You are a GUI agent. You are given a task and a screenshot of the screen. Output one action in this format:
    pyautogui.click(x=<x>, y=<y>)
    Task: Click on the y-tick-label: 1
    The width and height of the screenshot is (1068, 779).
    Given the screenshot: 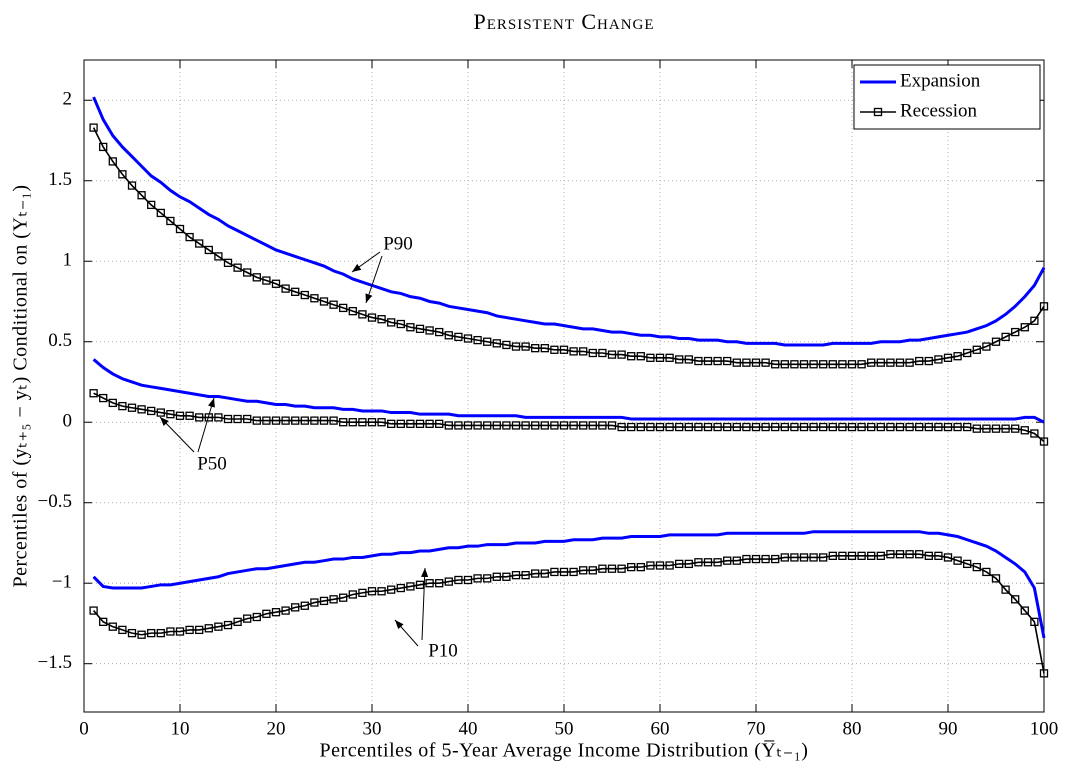 What is the action you would take?
    pyautogui.click(x=68, y=260)
    